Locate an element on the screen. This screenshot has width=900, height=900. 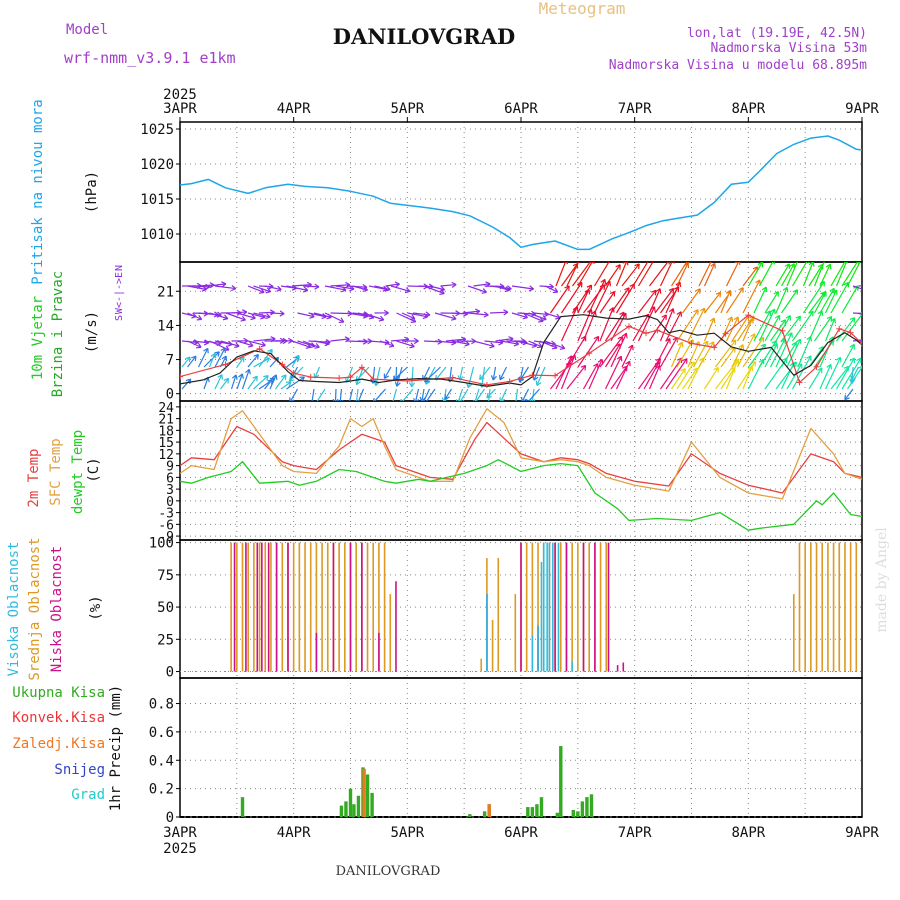
pressure-unit-label: (hPa) is located at coordinates (92, 192).